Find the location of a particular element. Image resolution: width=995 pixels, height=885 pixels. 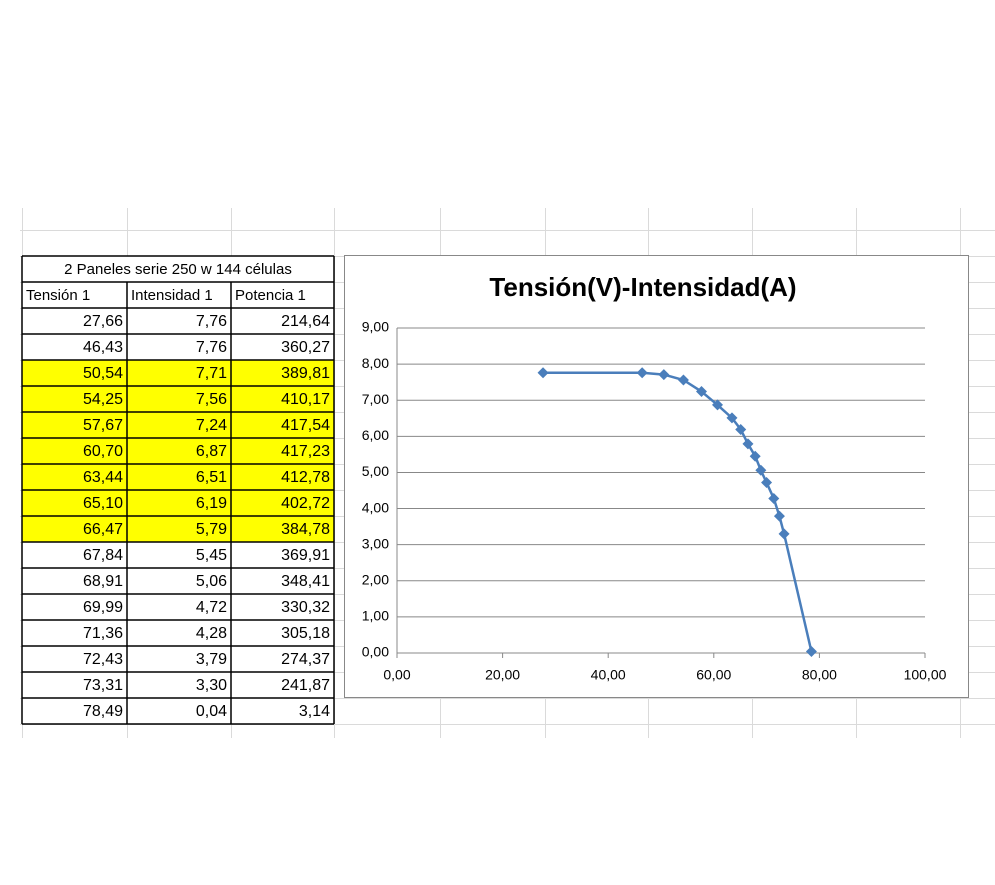

cell: 5,79 is located at coordinates (211, 529).